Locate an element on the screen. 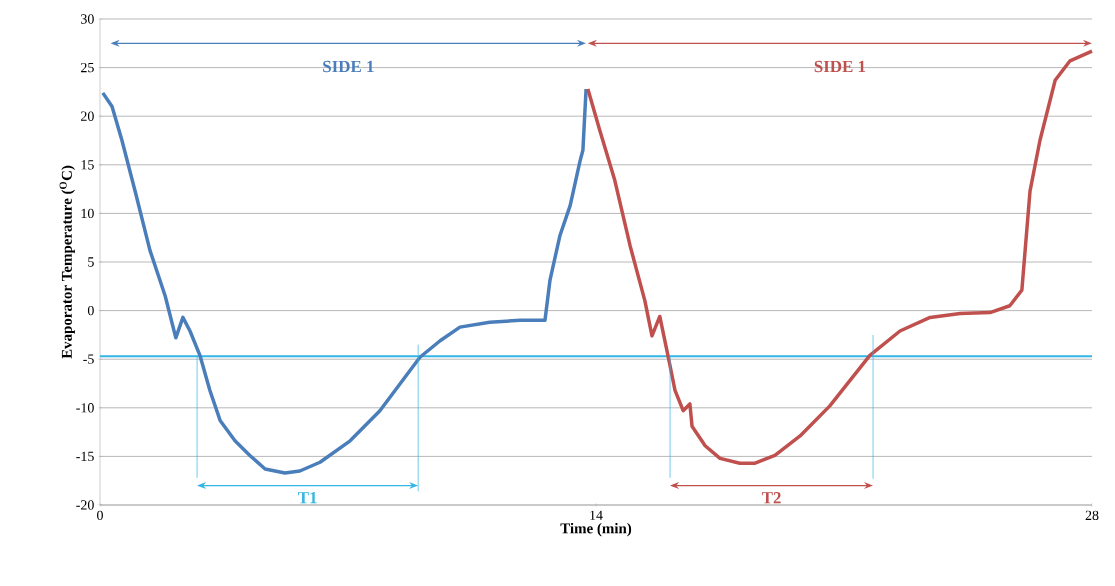 This screenshot has height=586, width=1115. y-tick-label: -20 is located at coordinates (85, 505).